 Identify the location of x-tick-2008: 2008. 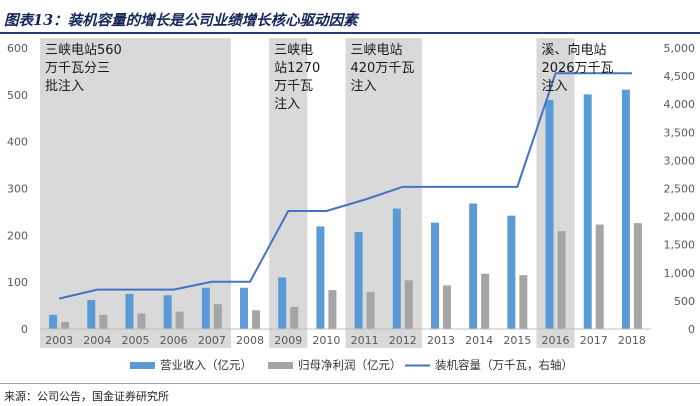
(250, 340).